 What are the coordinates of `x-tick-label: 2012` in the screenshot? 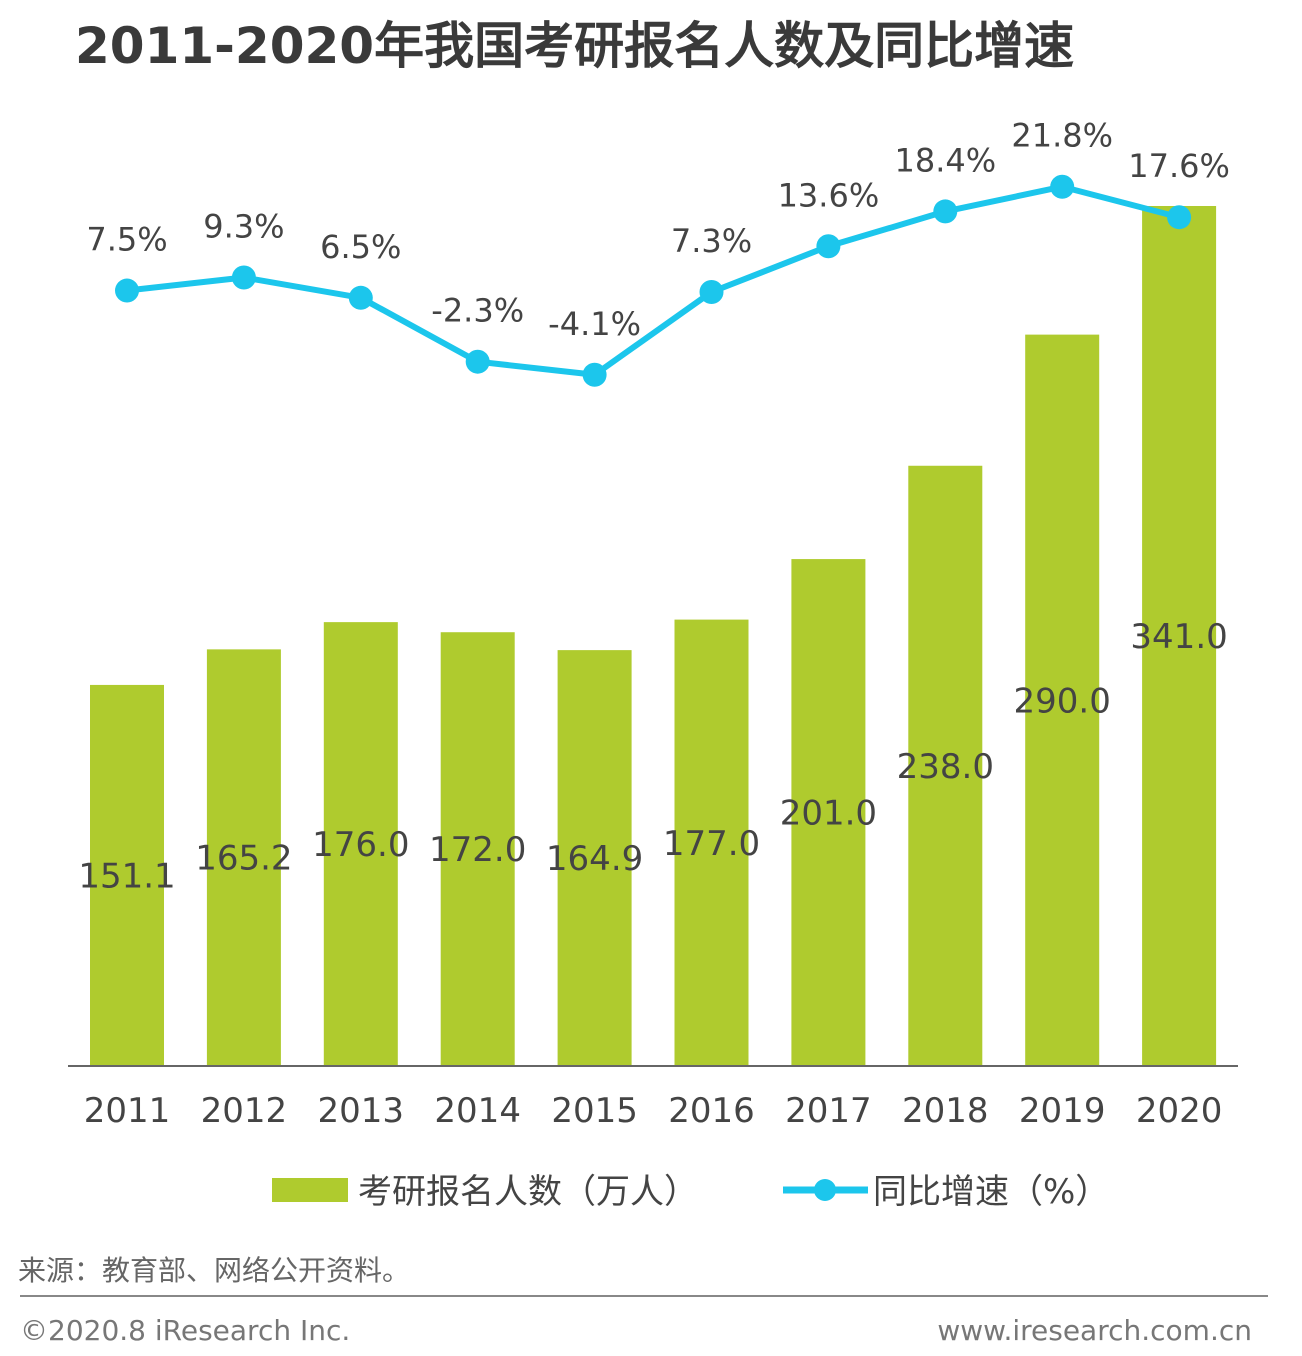 It's located at (244, 1111).